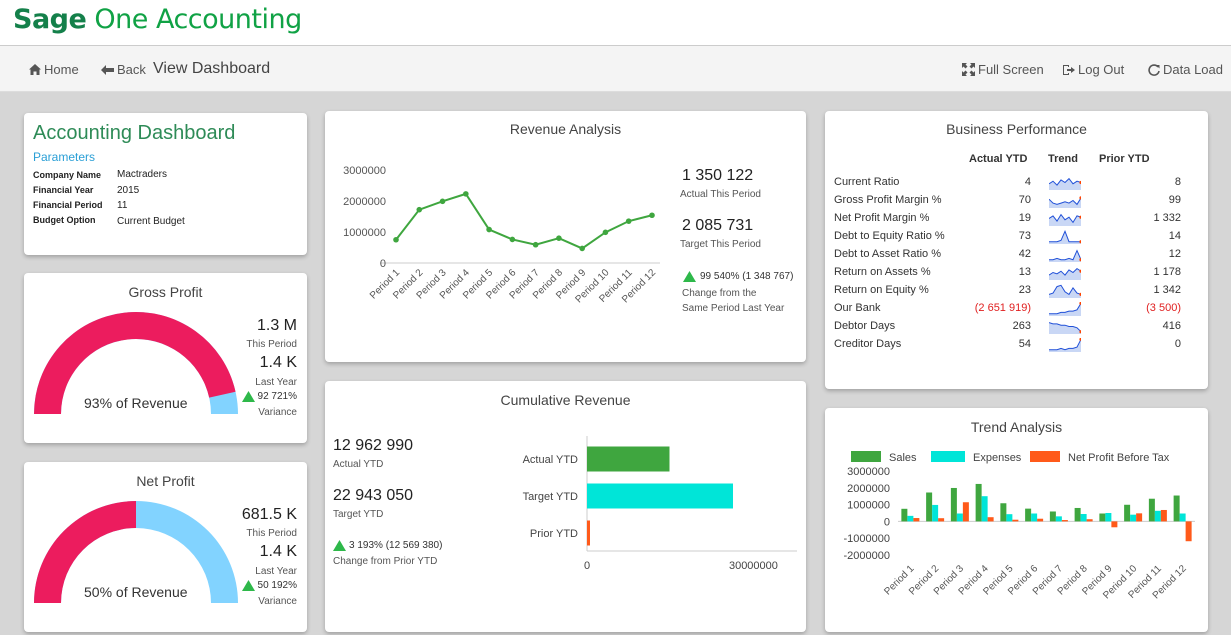  What do you see at coordinates (269, 396) in the screenshot?
I see `gp-variance: 92 721%` at bounding box center [269, 396].